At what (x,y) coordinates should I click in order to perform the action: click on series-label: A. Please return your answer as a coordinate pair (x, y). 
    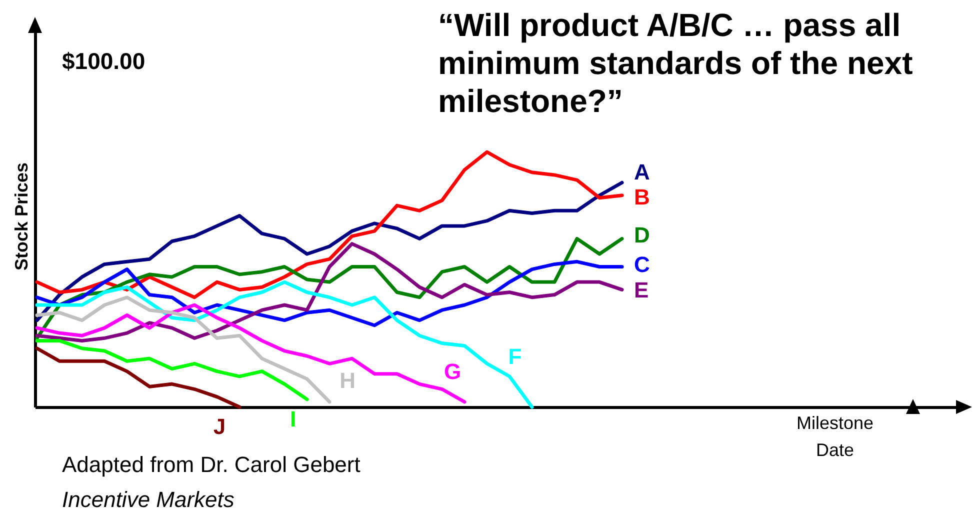
    Looking at the image, I should click on (642, 172).